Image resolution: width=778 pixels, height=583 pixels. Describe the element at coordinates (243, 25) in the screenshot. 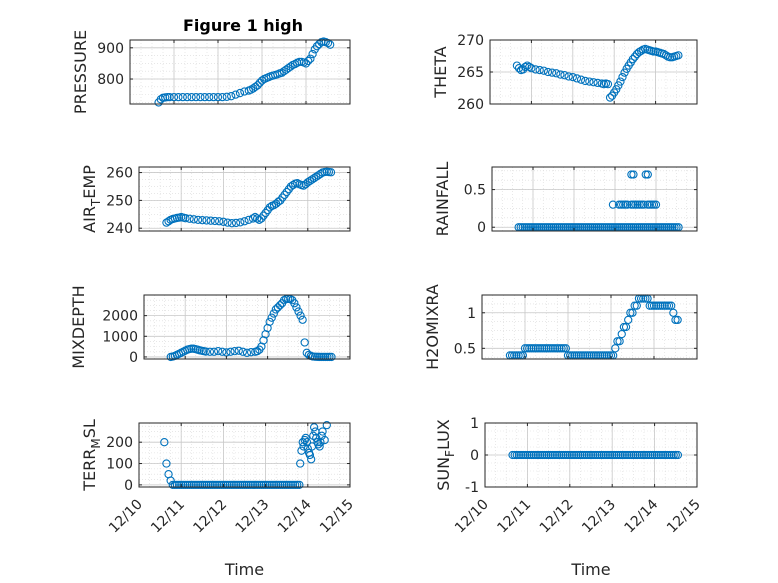

I see `figure-title: Figure 1 high` at that location.